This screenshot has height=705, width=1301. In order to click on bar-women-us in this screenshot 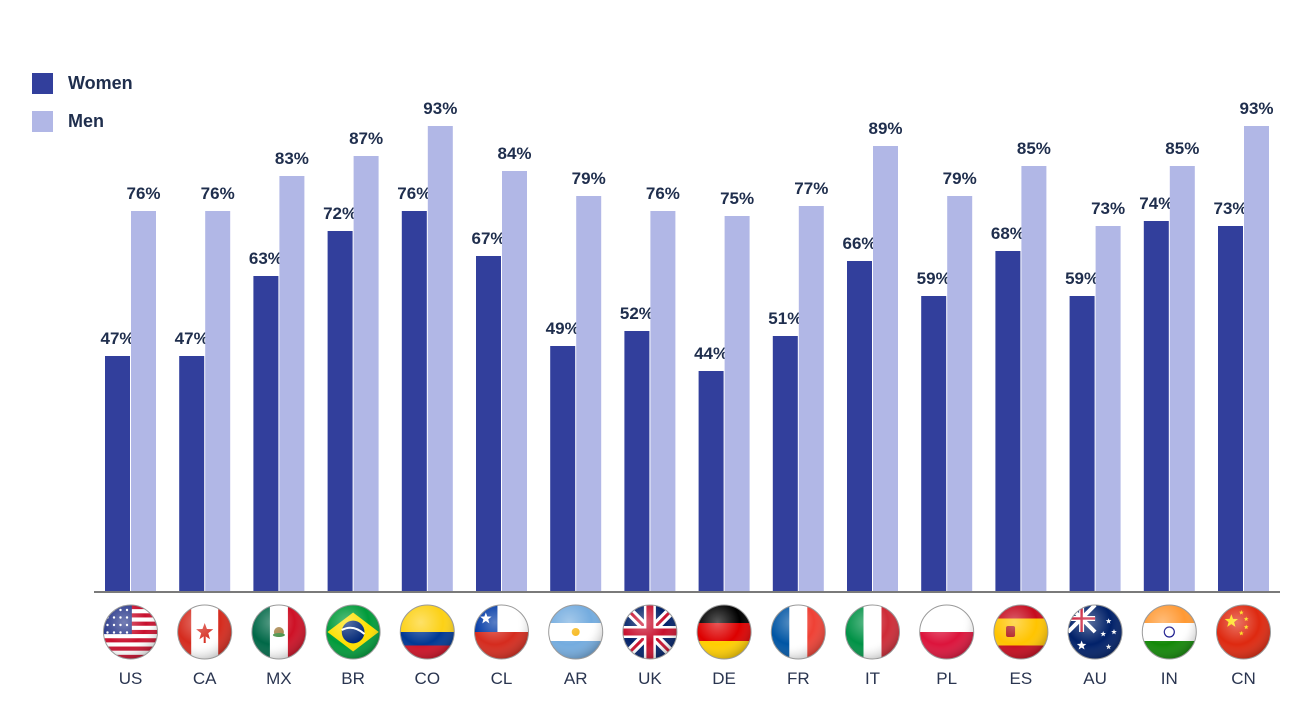, I will do `click(117, 473)`.